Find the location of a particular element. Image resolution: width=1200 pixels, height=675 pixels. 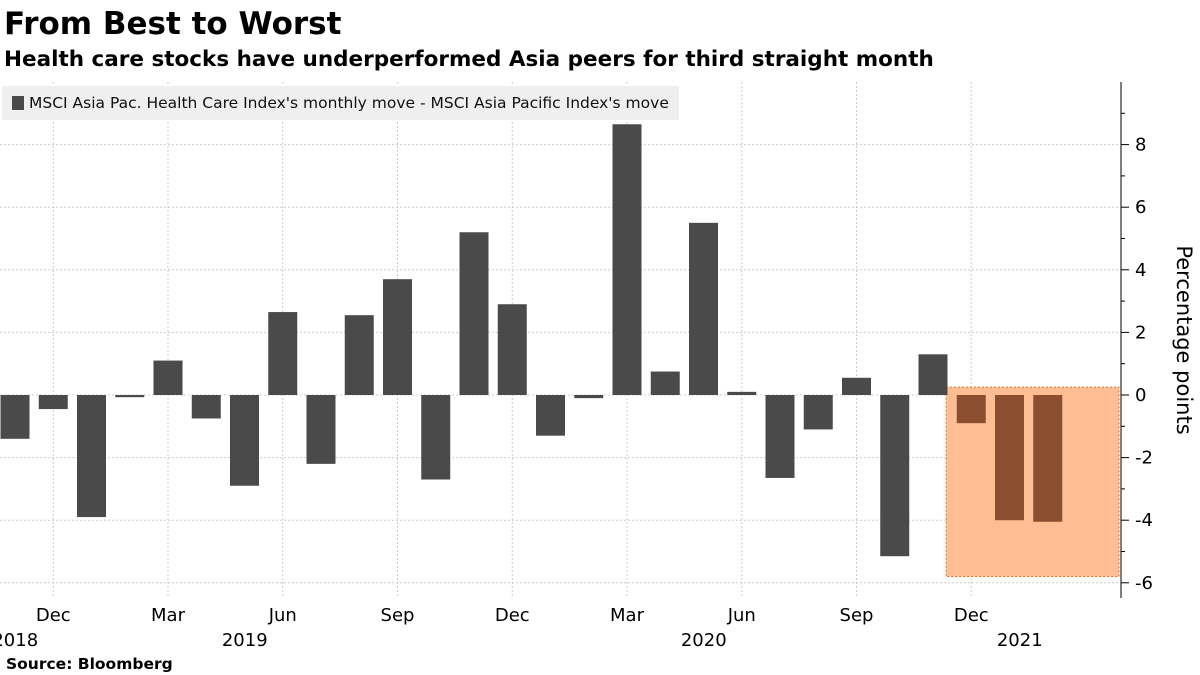

y-tick-label: 8 is located at coordinates (1140, 145).